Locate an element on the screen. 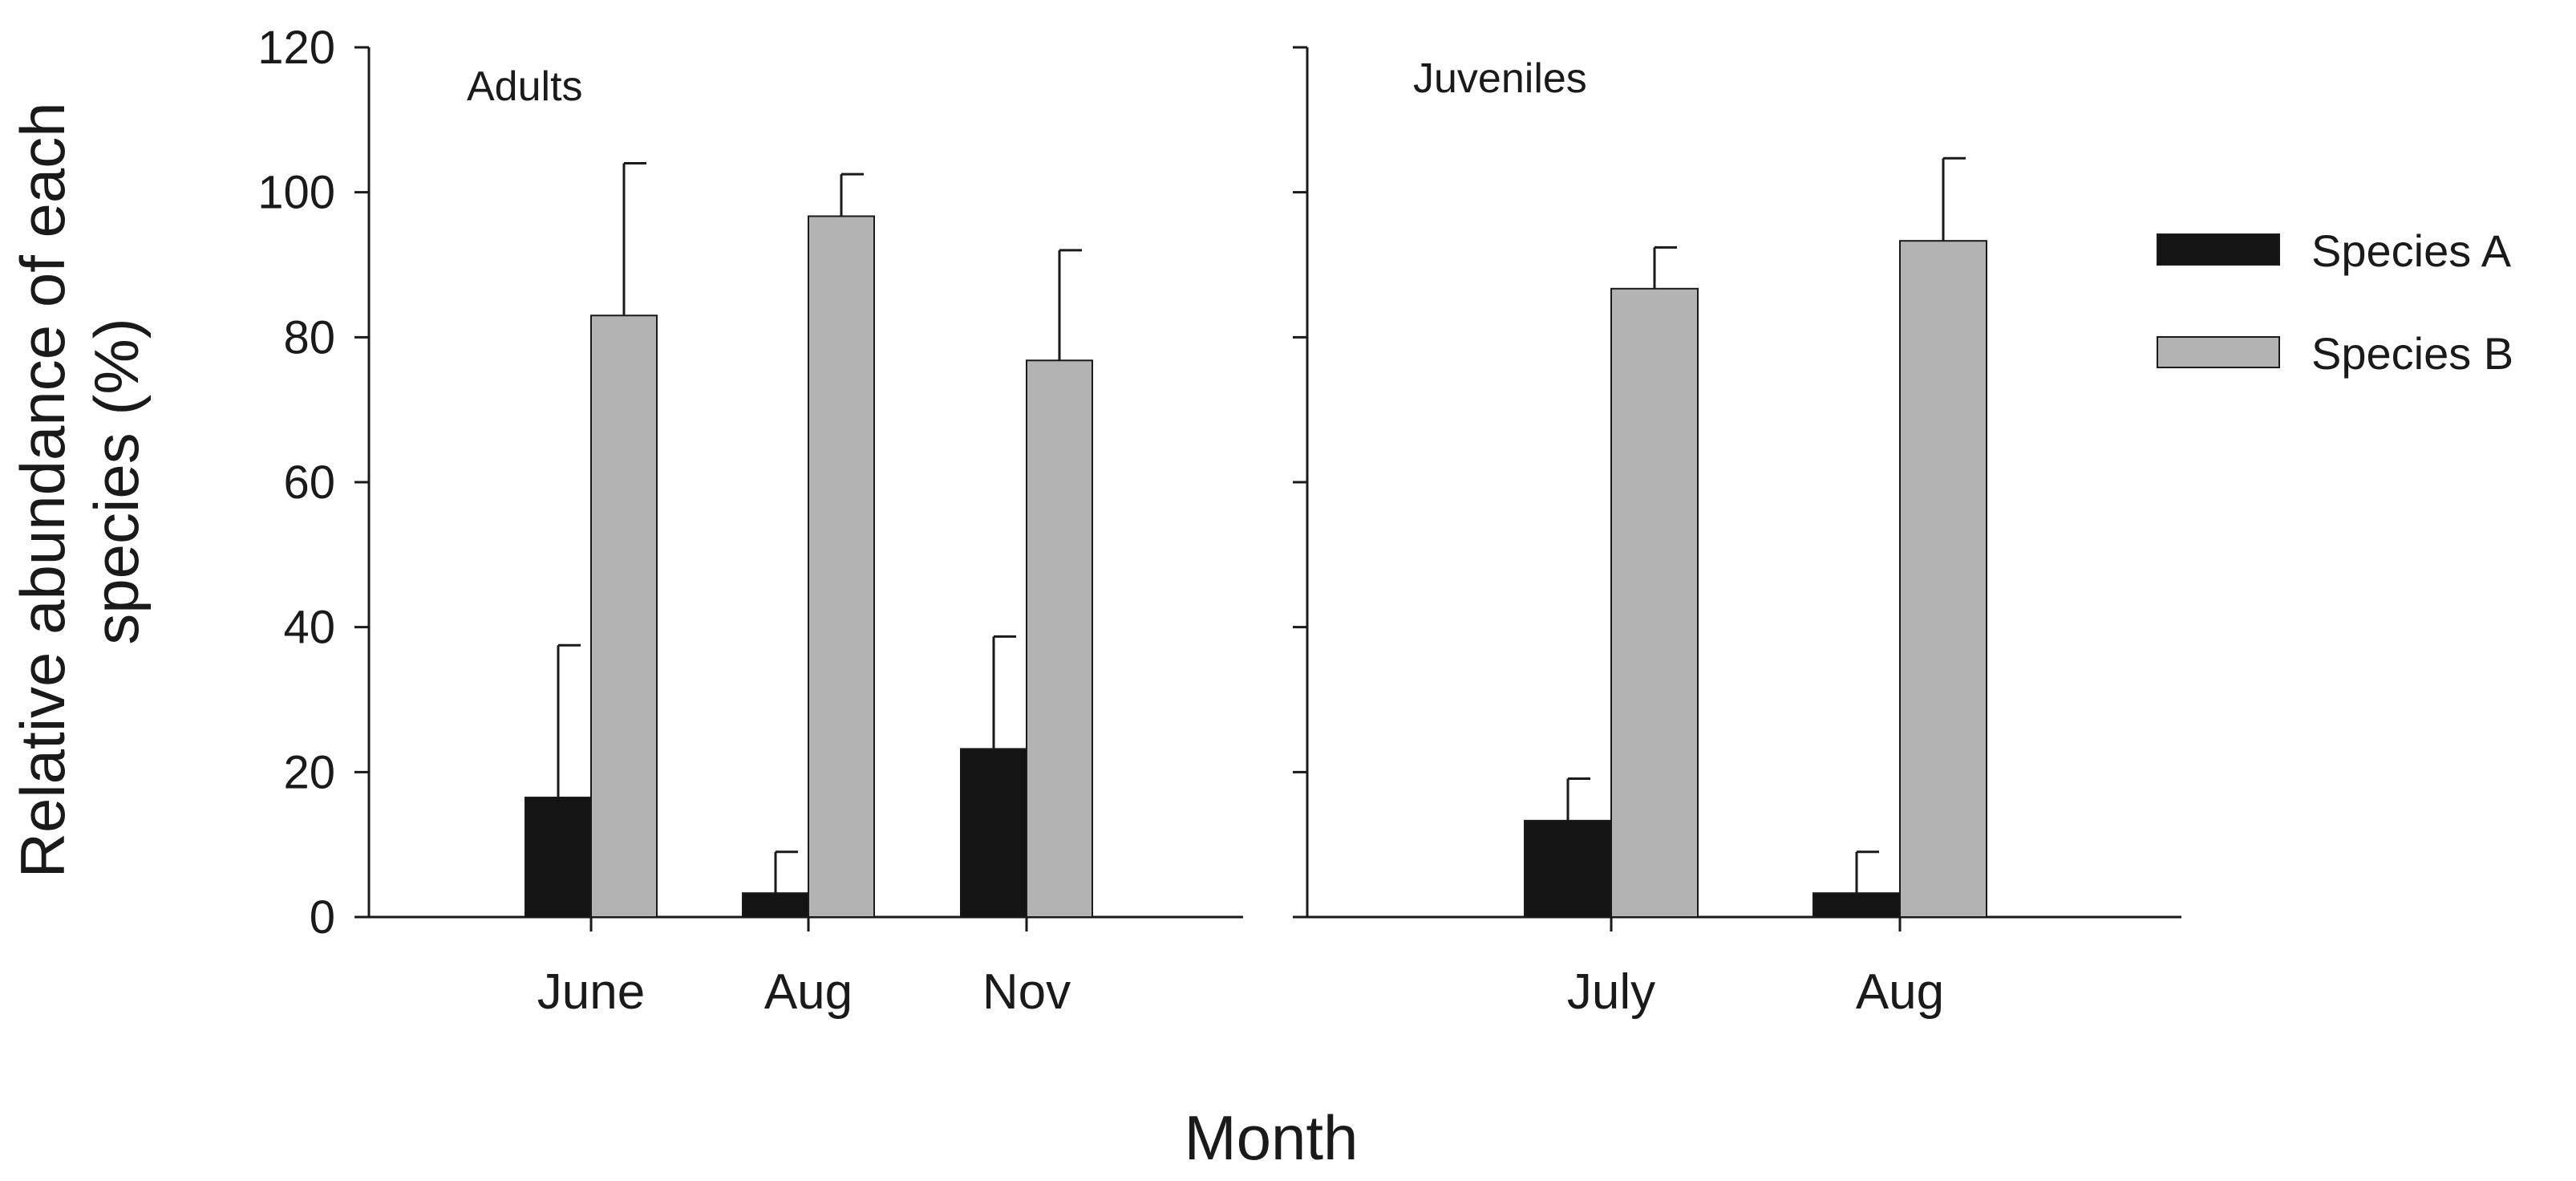 The width and height of the screenshot is (2576, 1181). bar-species-a-nov is located at coordinates (993, 833).